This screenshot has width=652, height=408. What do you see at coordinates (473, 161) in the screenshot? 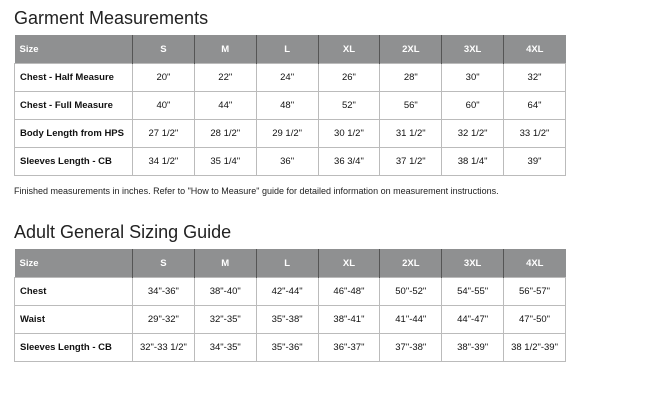
I see `table-cell: 38 1/4"` at bounding box center [473, 161].